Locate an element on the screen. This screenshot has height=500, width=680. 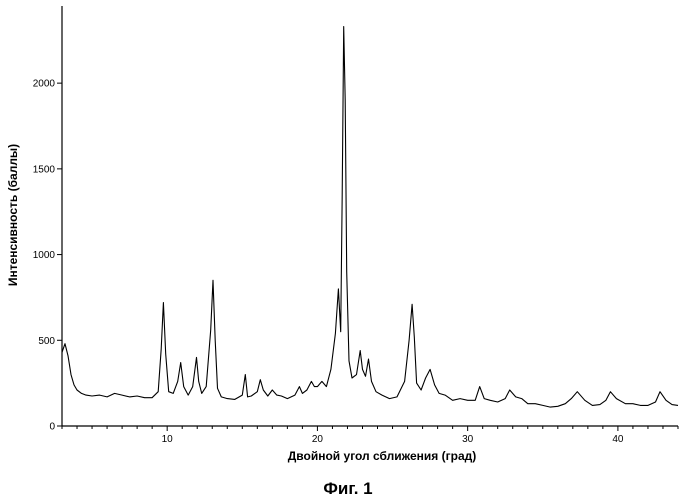
x-tick-label: 30 is located at coordinates (468, 439).